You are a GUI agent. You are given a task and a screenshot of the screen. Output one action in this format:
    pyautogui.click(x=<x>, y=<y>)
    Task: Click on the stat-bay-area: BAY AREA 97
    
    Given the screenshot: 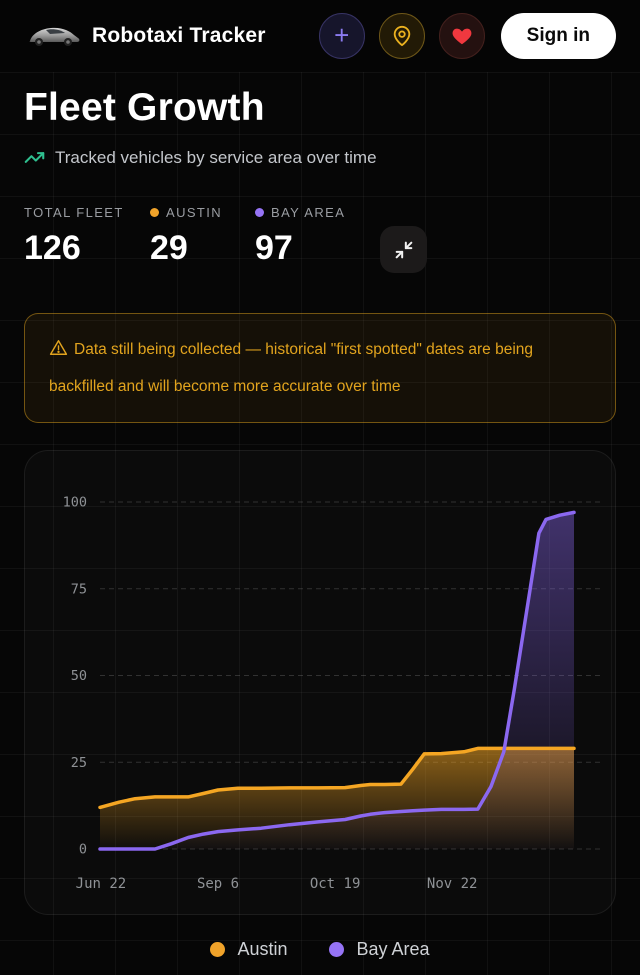 What is the action you would take?
    pyautogui.click(x=317, y=236)
    